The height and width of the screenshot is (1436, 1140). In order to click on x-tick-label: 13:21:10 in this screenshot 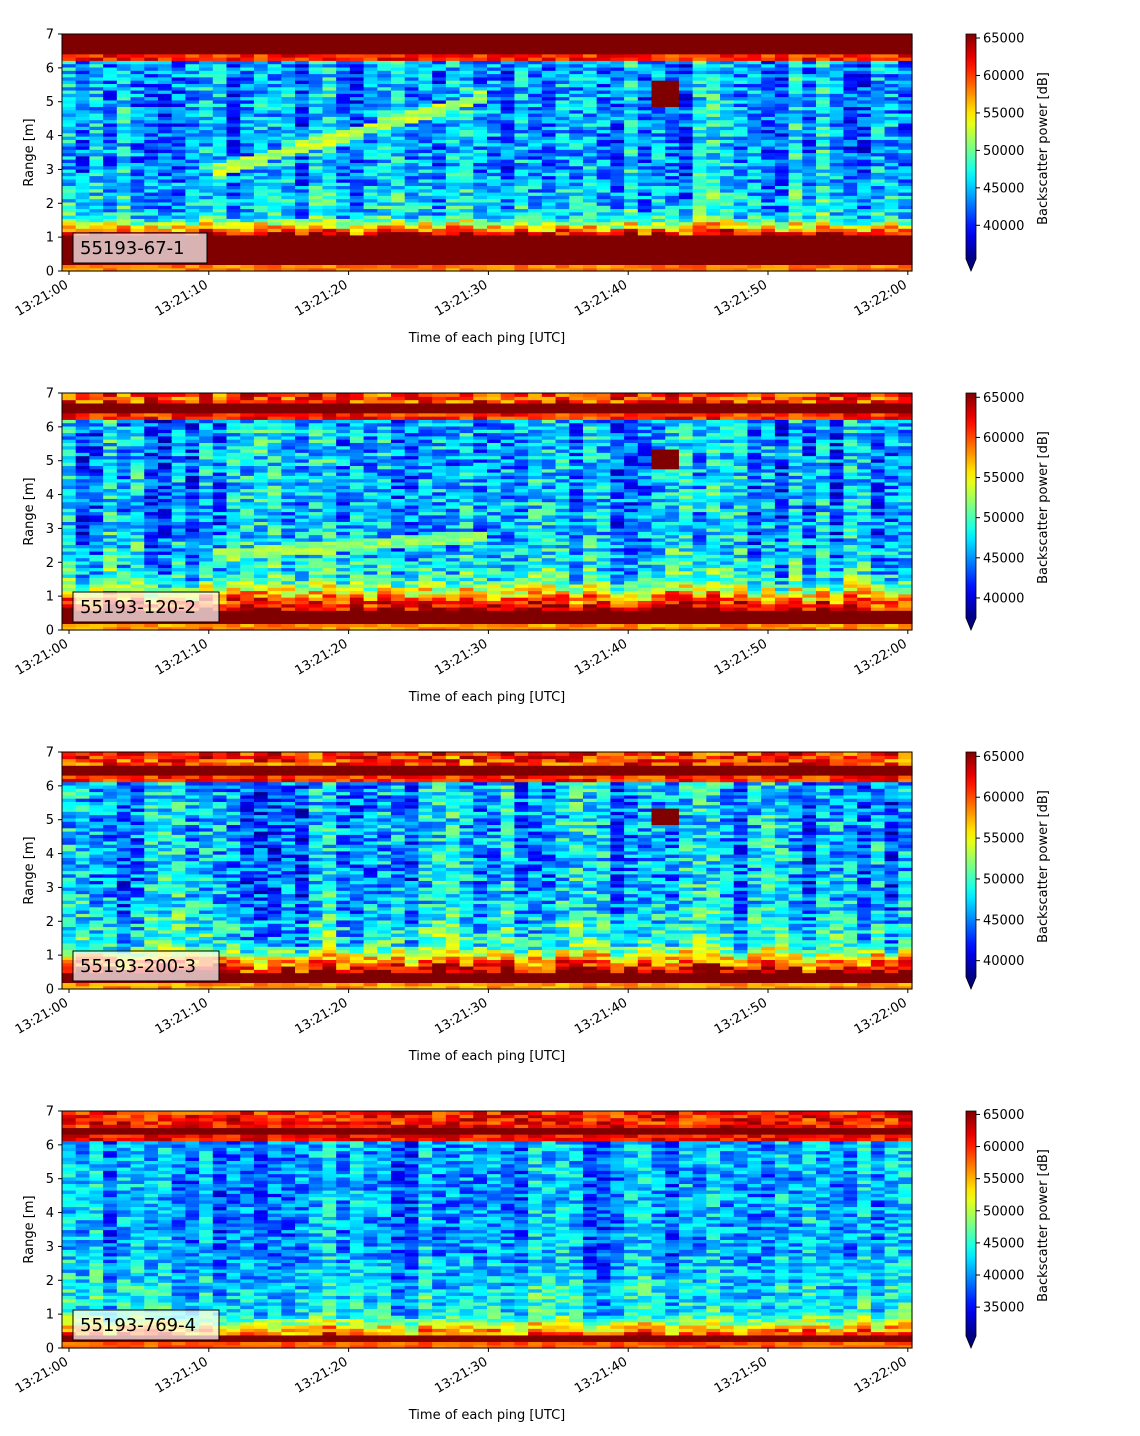, I will do `click(182, 298)`.